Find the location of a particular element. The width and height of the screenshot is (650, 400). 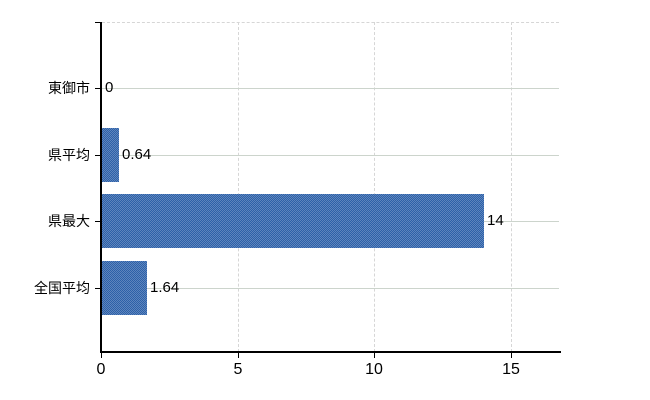

value-label: 1.64 is located at coordinates (165, 287).